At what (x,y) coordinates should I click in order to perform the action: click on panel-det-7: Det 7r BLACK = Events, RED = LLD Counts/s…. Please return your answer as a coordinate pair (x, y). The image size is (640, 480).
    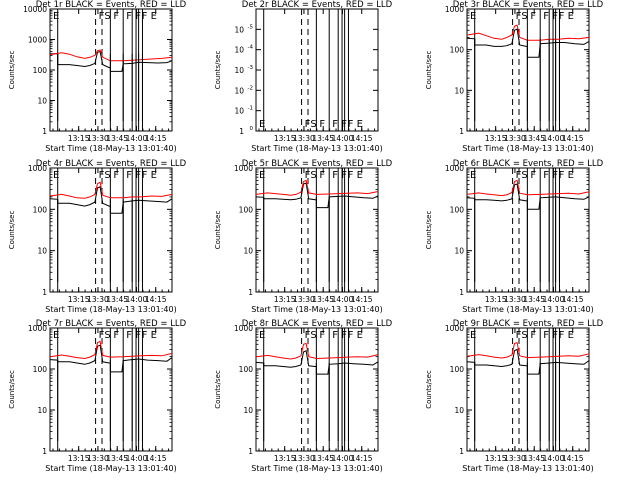
    Looking at the image, I should click on (97, 396).